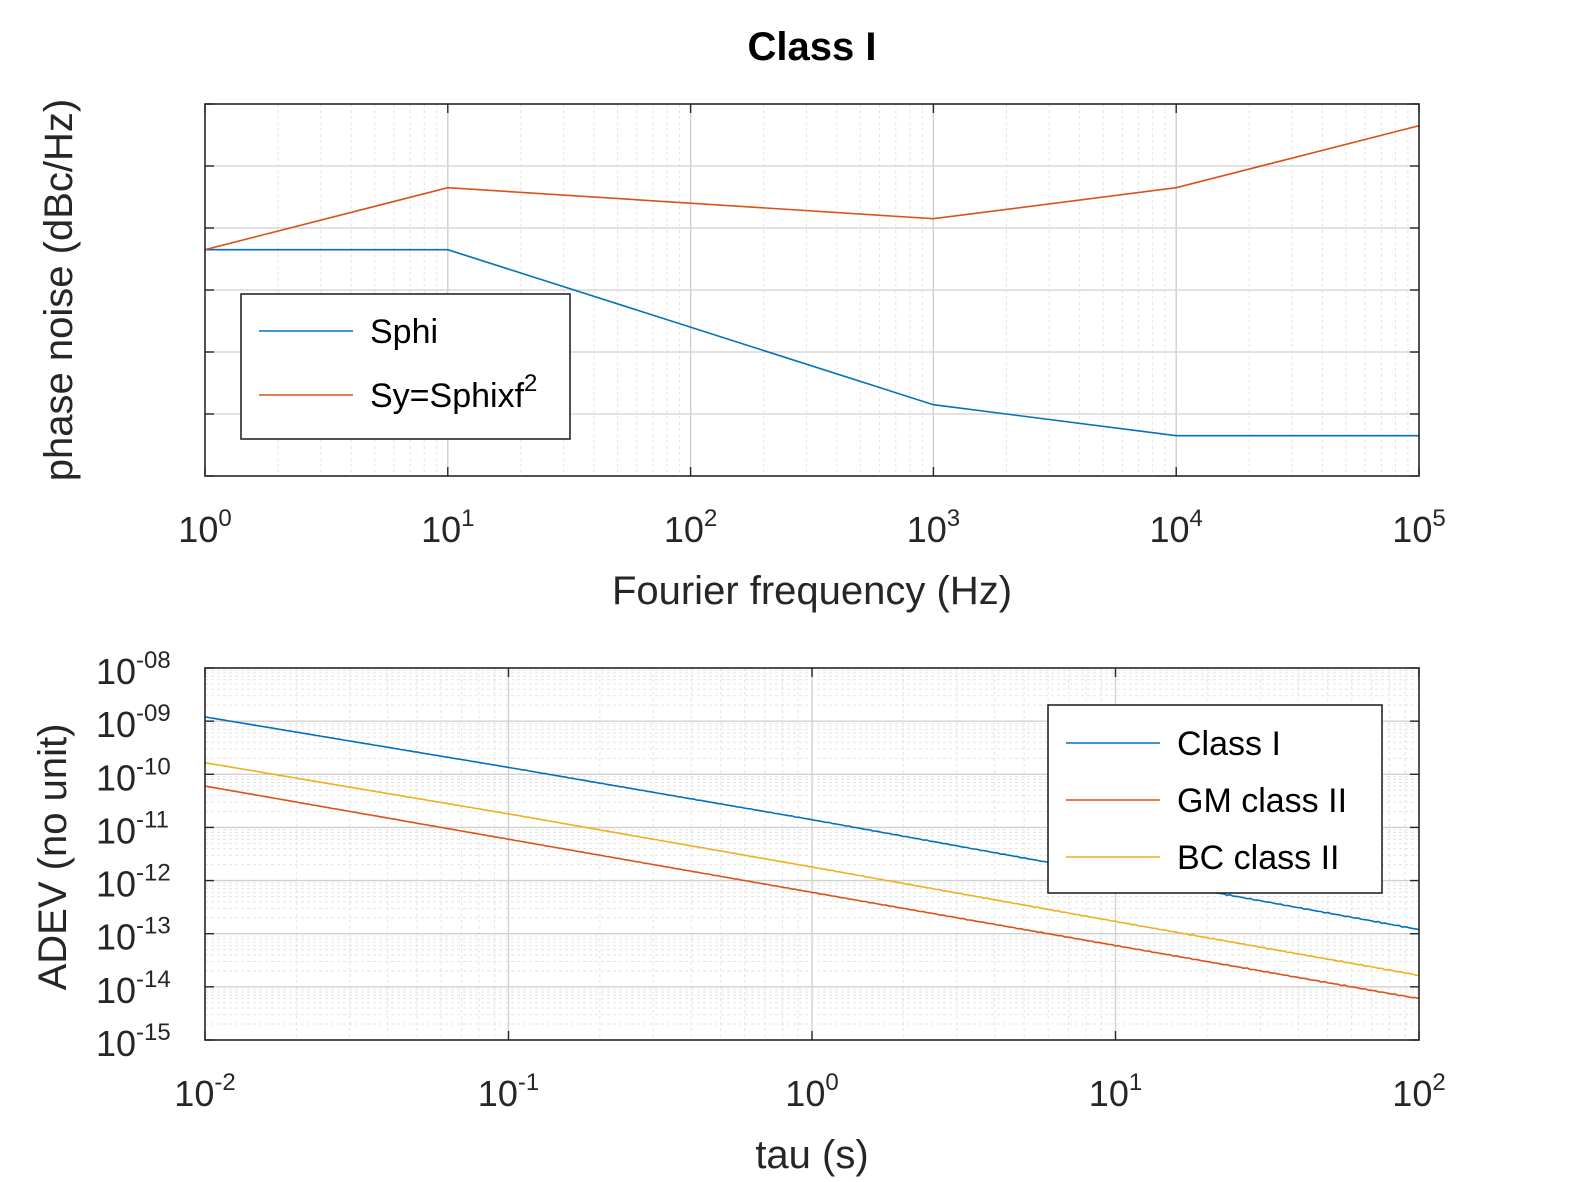 This screenshot has width=1576, height=1182. Describe the element at coordinates (59, 290) in the screenshot. I see `phase-noise-y-axis-label: phase noise (dBc/Hz)` at that location.